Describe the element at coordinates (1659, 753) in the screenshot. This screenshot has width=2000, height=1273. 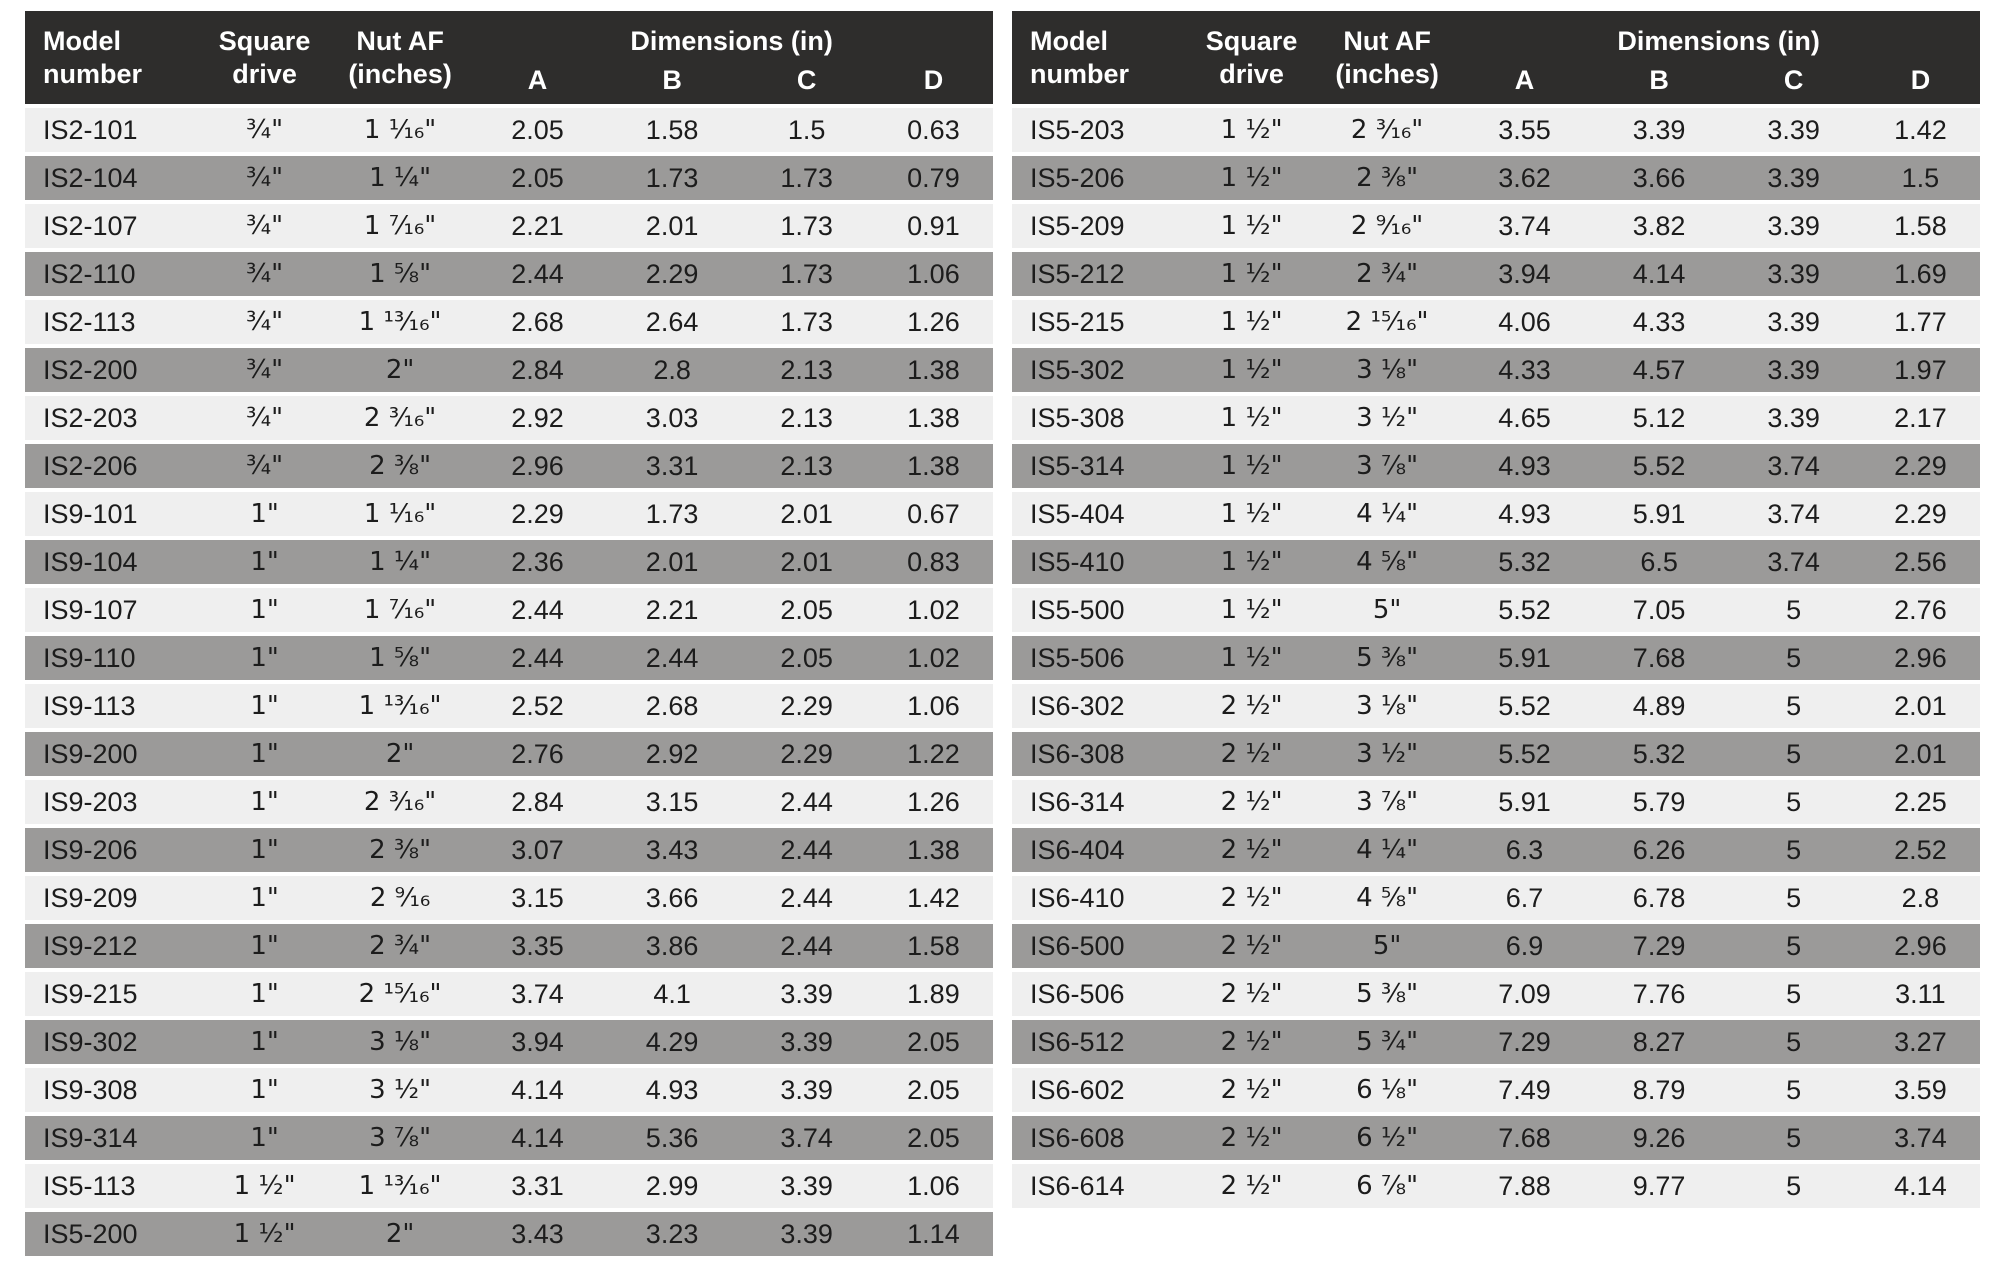
I see `dim-b-cell: 5.32` at that location.